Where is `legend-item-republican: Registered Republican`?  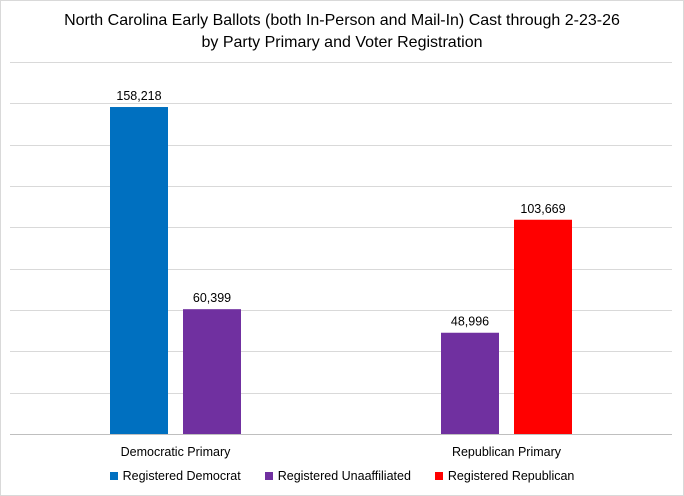
legend-item-republican: Registered Republican is located at coordinates (504, 476).